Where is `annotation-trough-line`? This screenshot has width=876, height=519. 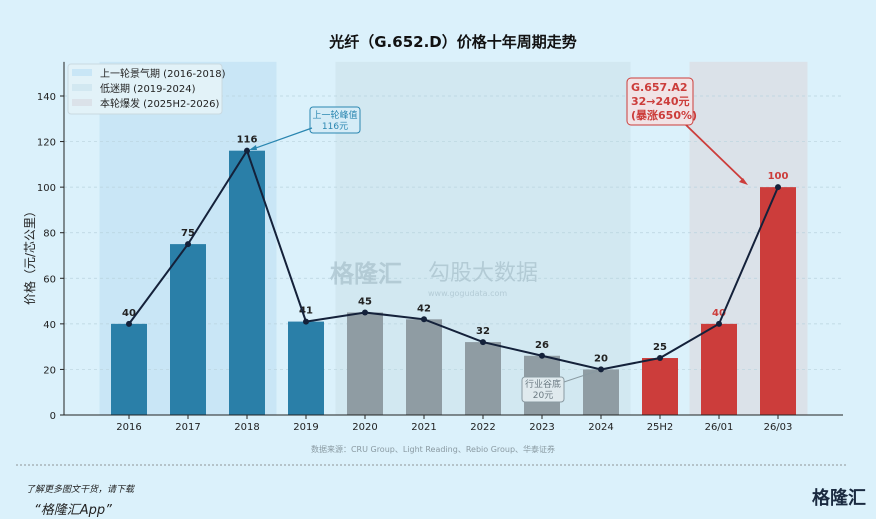
annotation-trough-line is located at coordinates (580, 376).